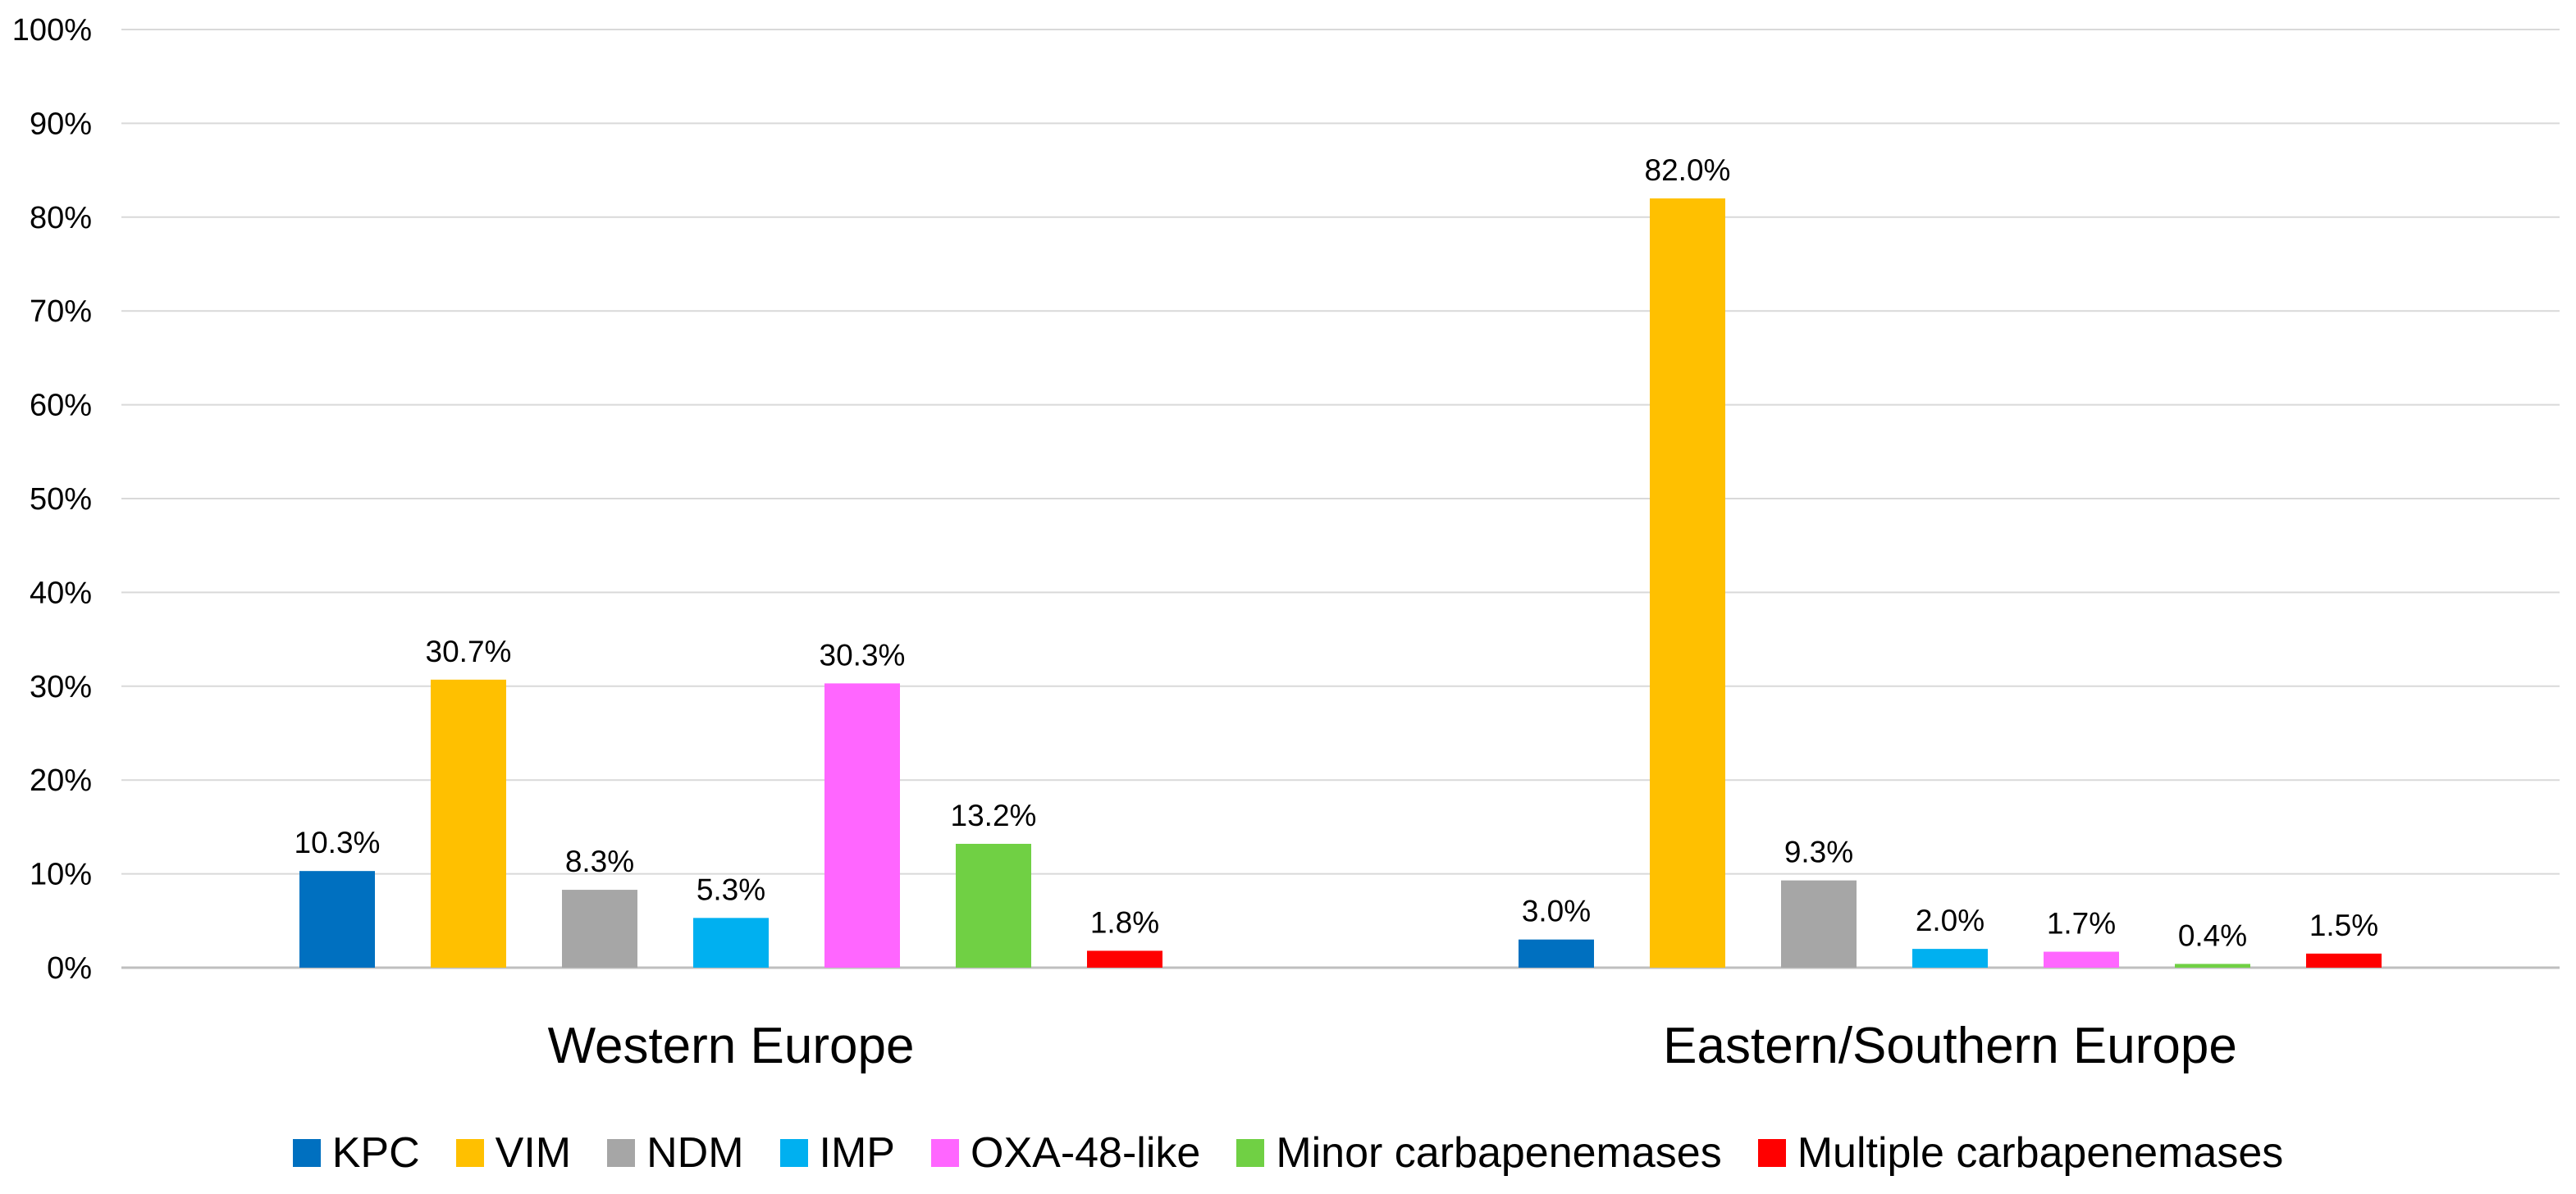 The width and height of the screenshot is (2576, 1194). I want to click on data-label: 5.3%, so click(731, 889).